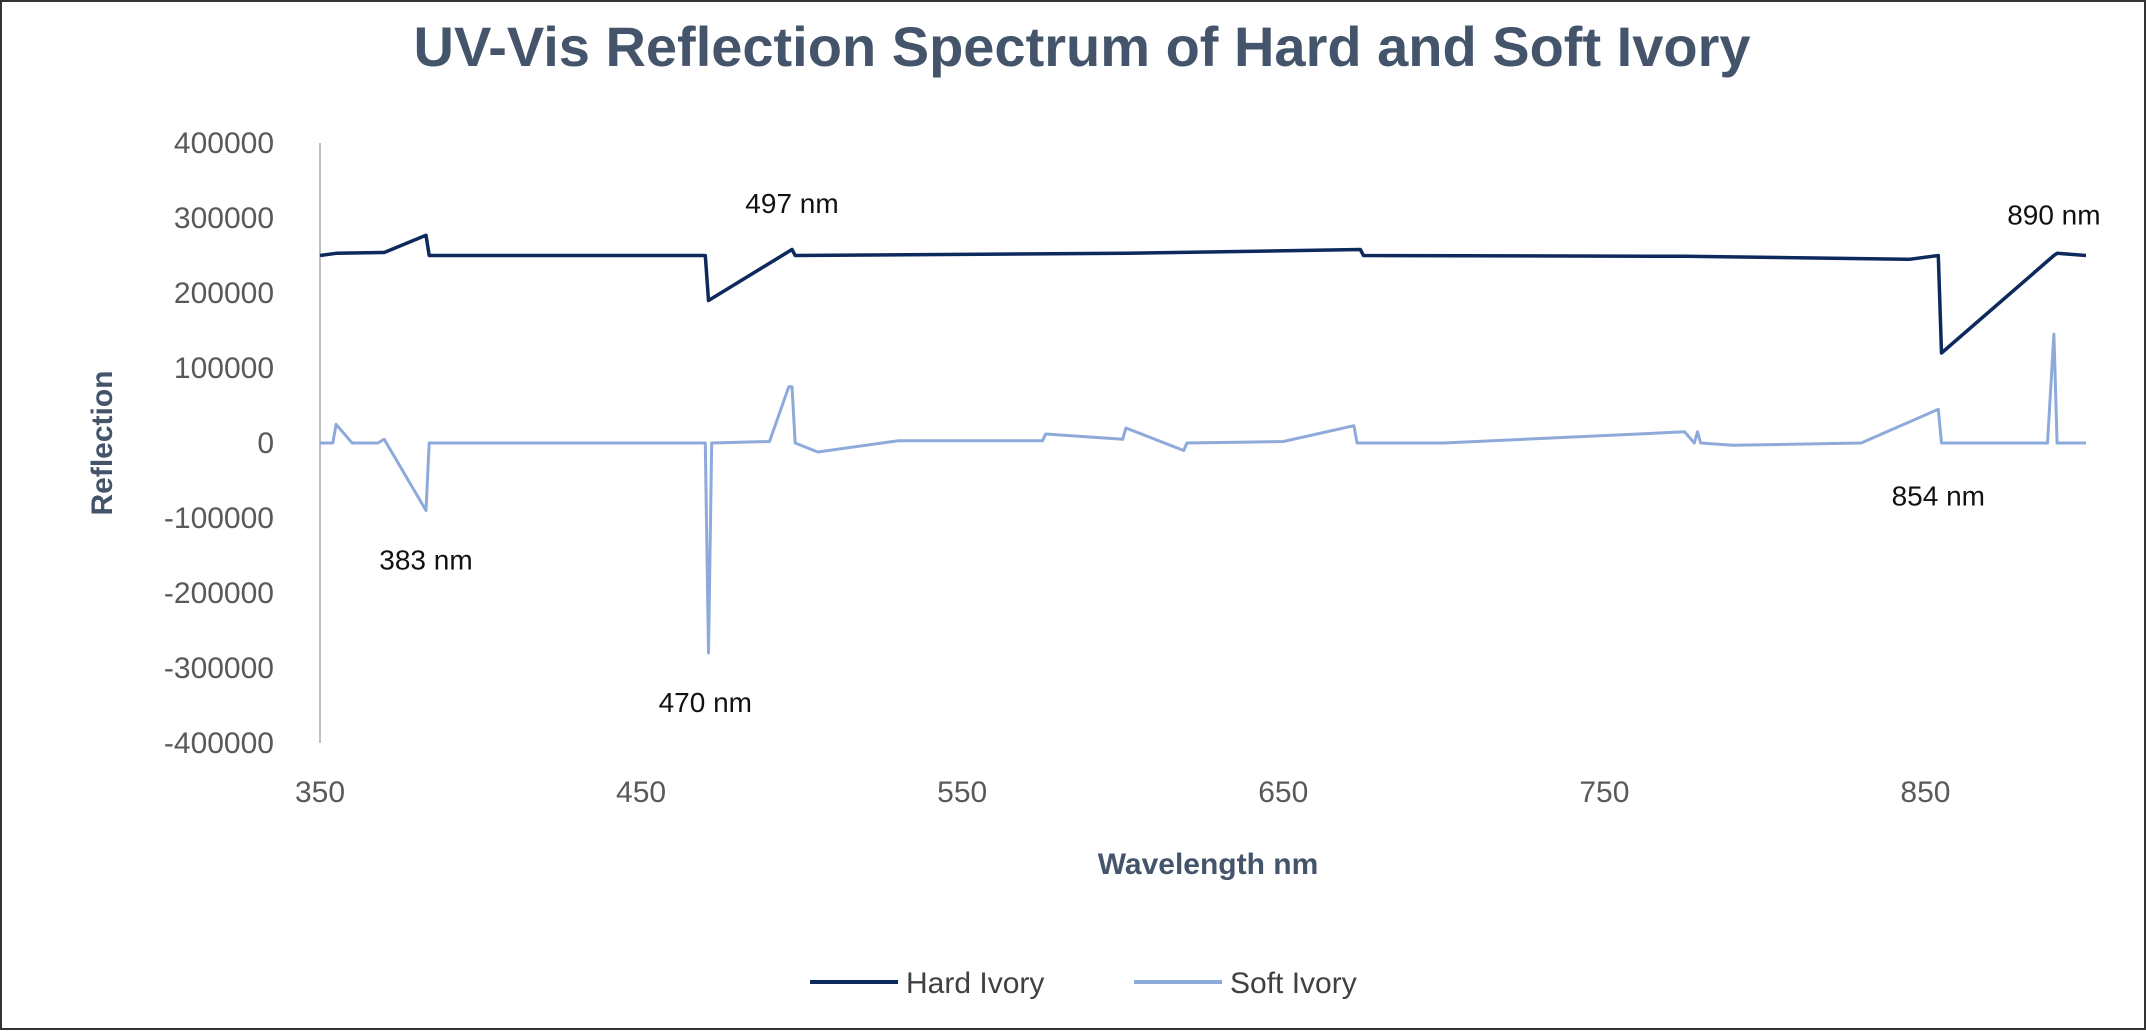 This screenshot has width=2146, height=1032. Describe the element at coordinates (219, 743) in the screenshot. I see `y-tick-label: -400000` at that location.